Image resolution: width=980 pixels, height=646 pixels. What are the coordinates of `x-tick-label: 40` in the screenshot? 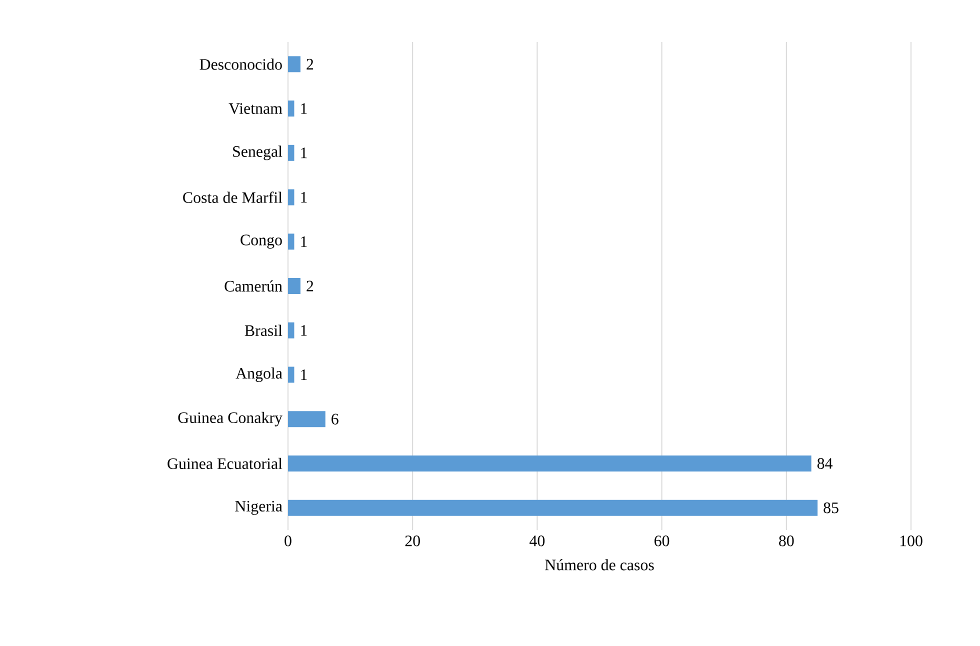 It's located at (537, 541).